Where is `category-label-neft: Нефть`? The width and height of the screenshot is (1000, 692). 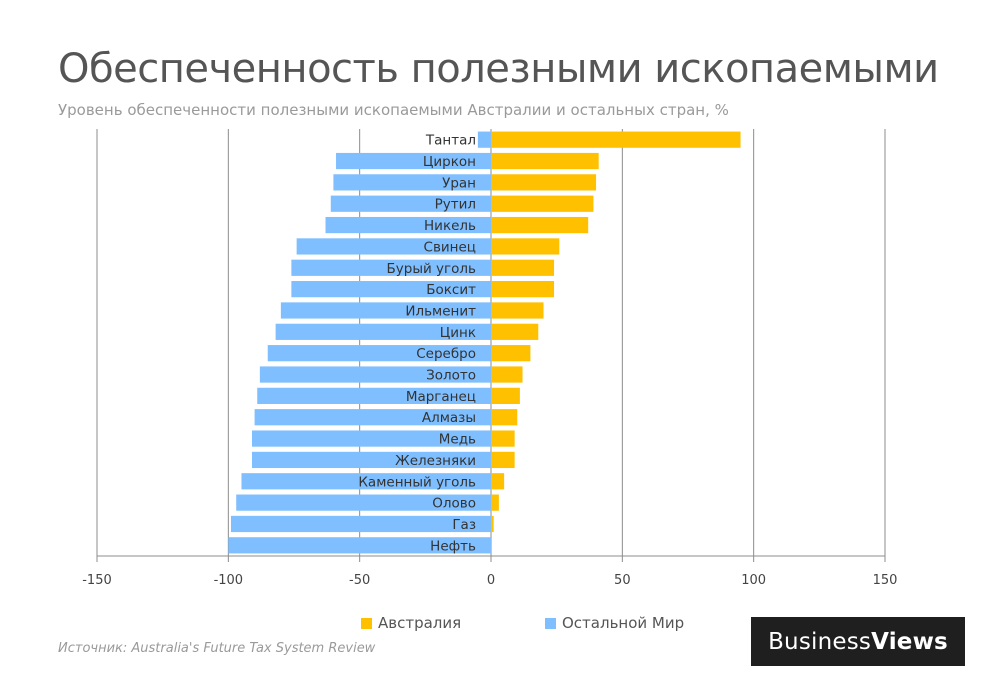 category-label-neft: Нефть is located at coordinates (453, 546).